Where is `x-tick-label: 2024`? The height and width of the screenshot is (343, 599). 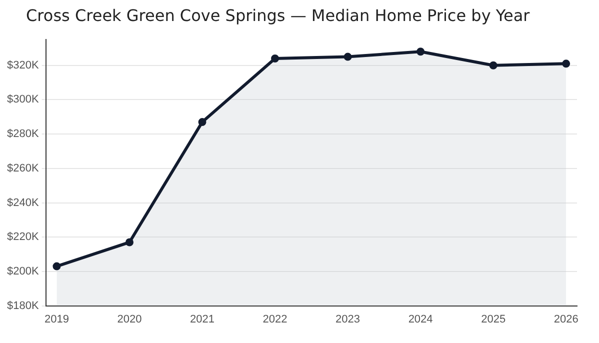
x-tick-label: 2024 is located at coordinates (420, 319).